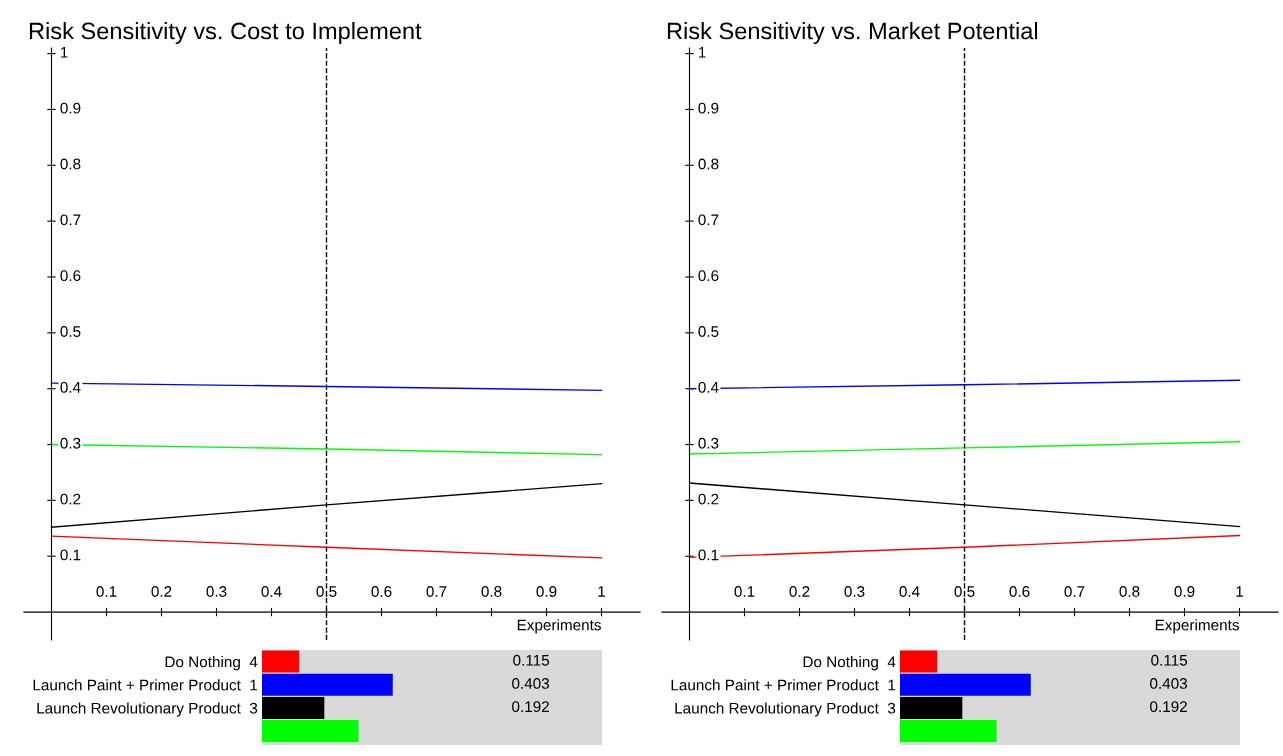  What do you see at coordinates (225, 33) in the screenshot?
I see `chart-title: Risk Sensitivity vs. Cost to Implement` at bounding box center [225, 33].